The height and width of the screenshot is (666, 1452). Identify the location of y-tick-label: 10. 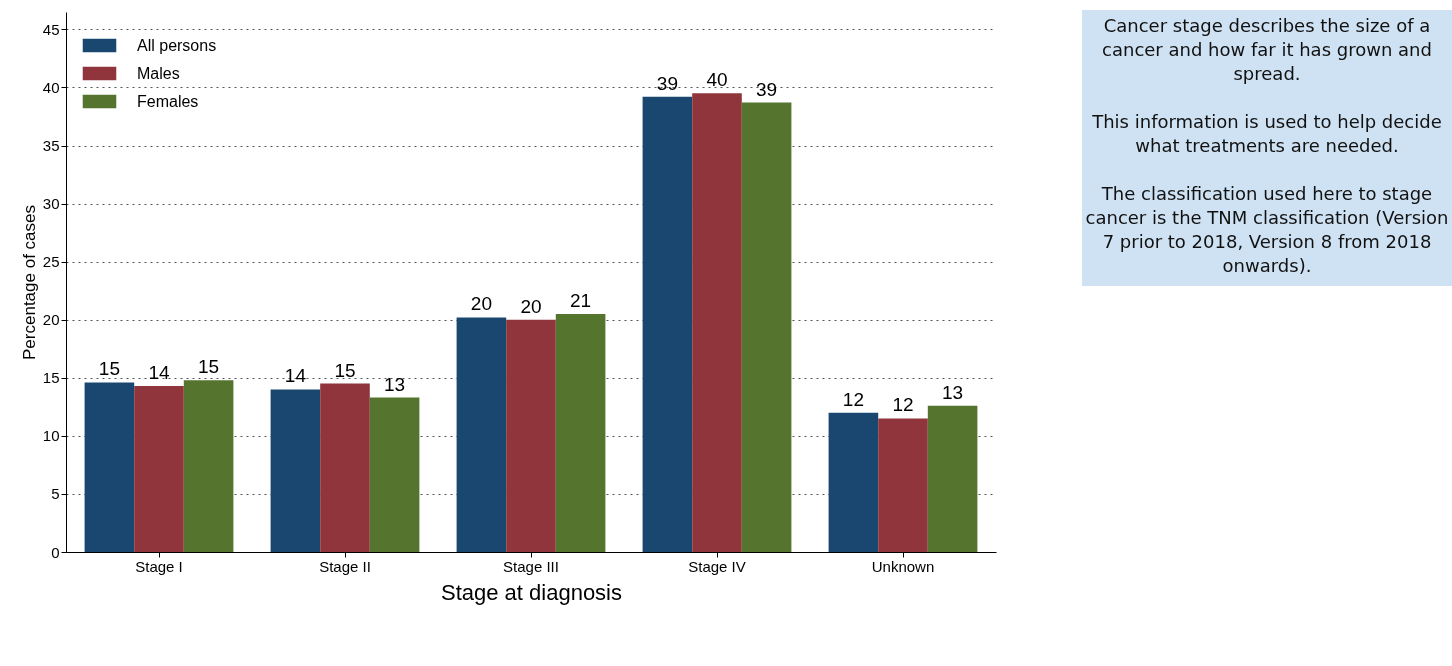
(51, 436).